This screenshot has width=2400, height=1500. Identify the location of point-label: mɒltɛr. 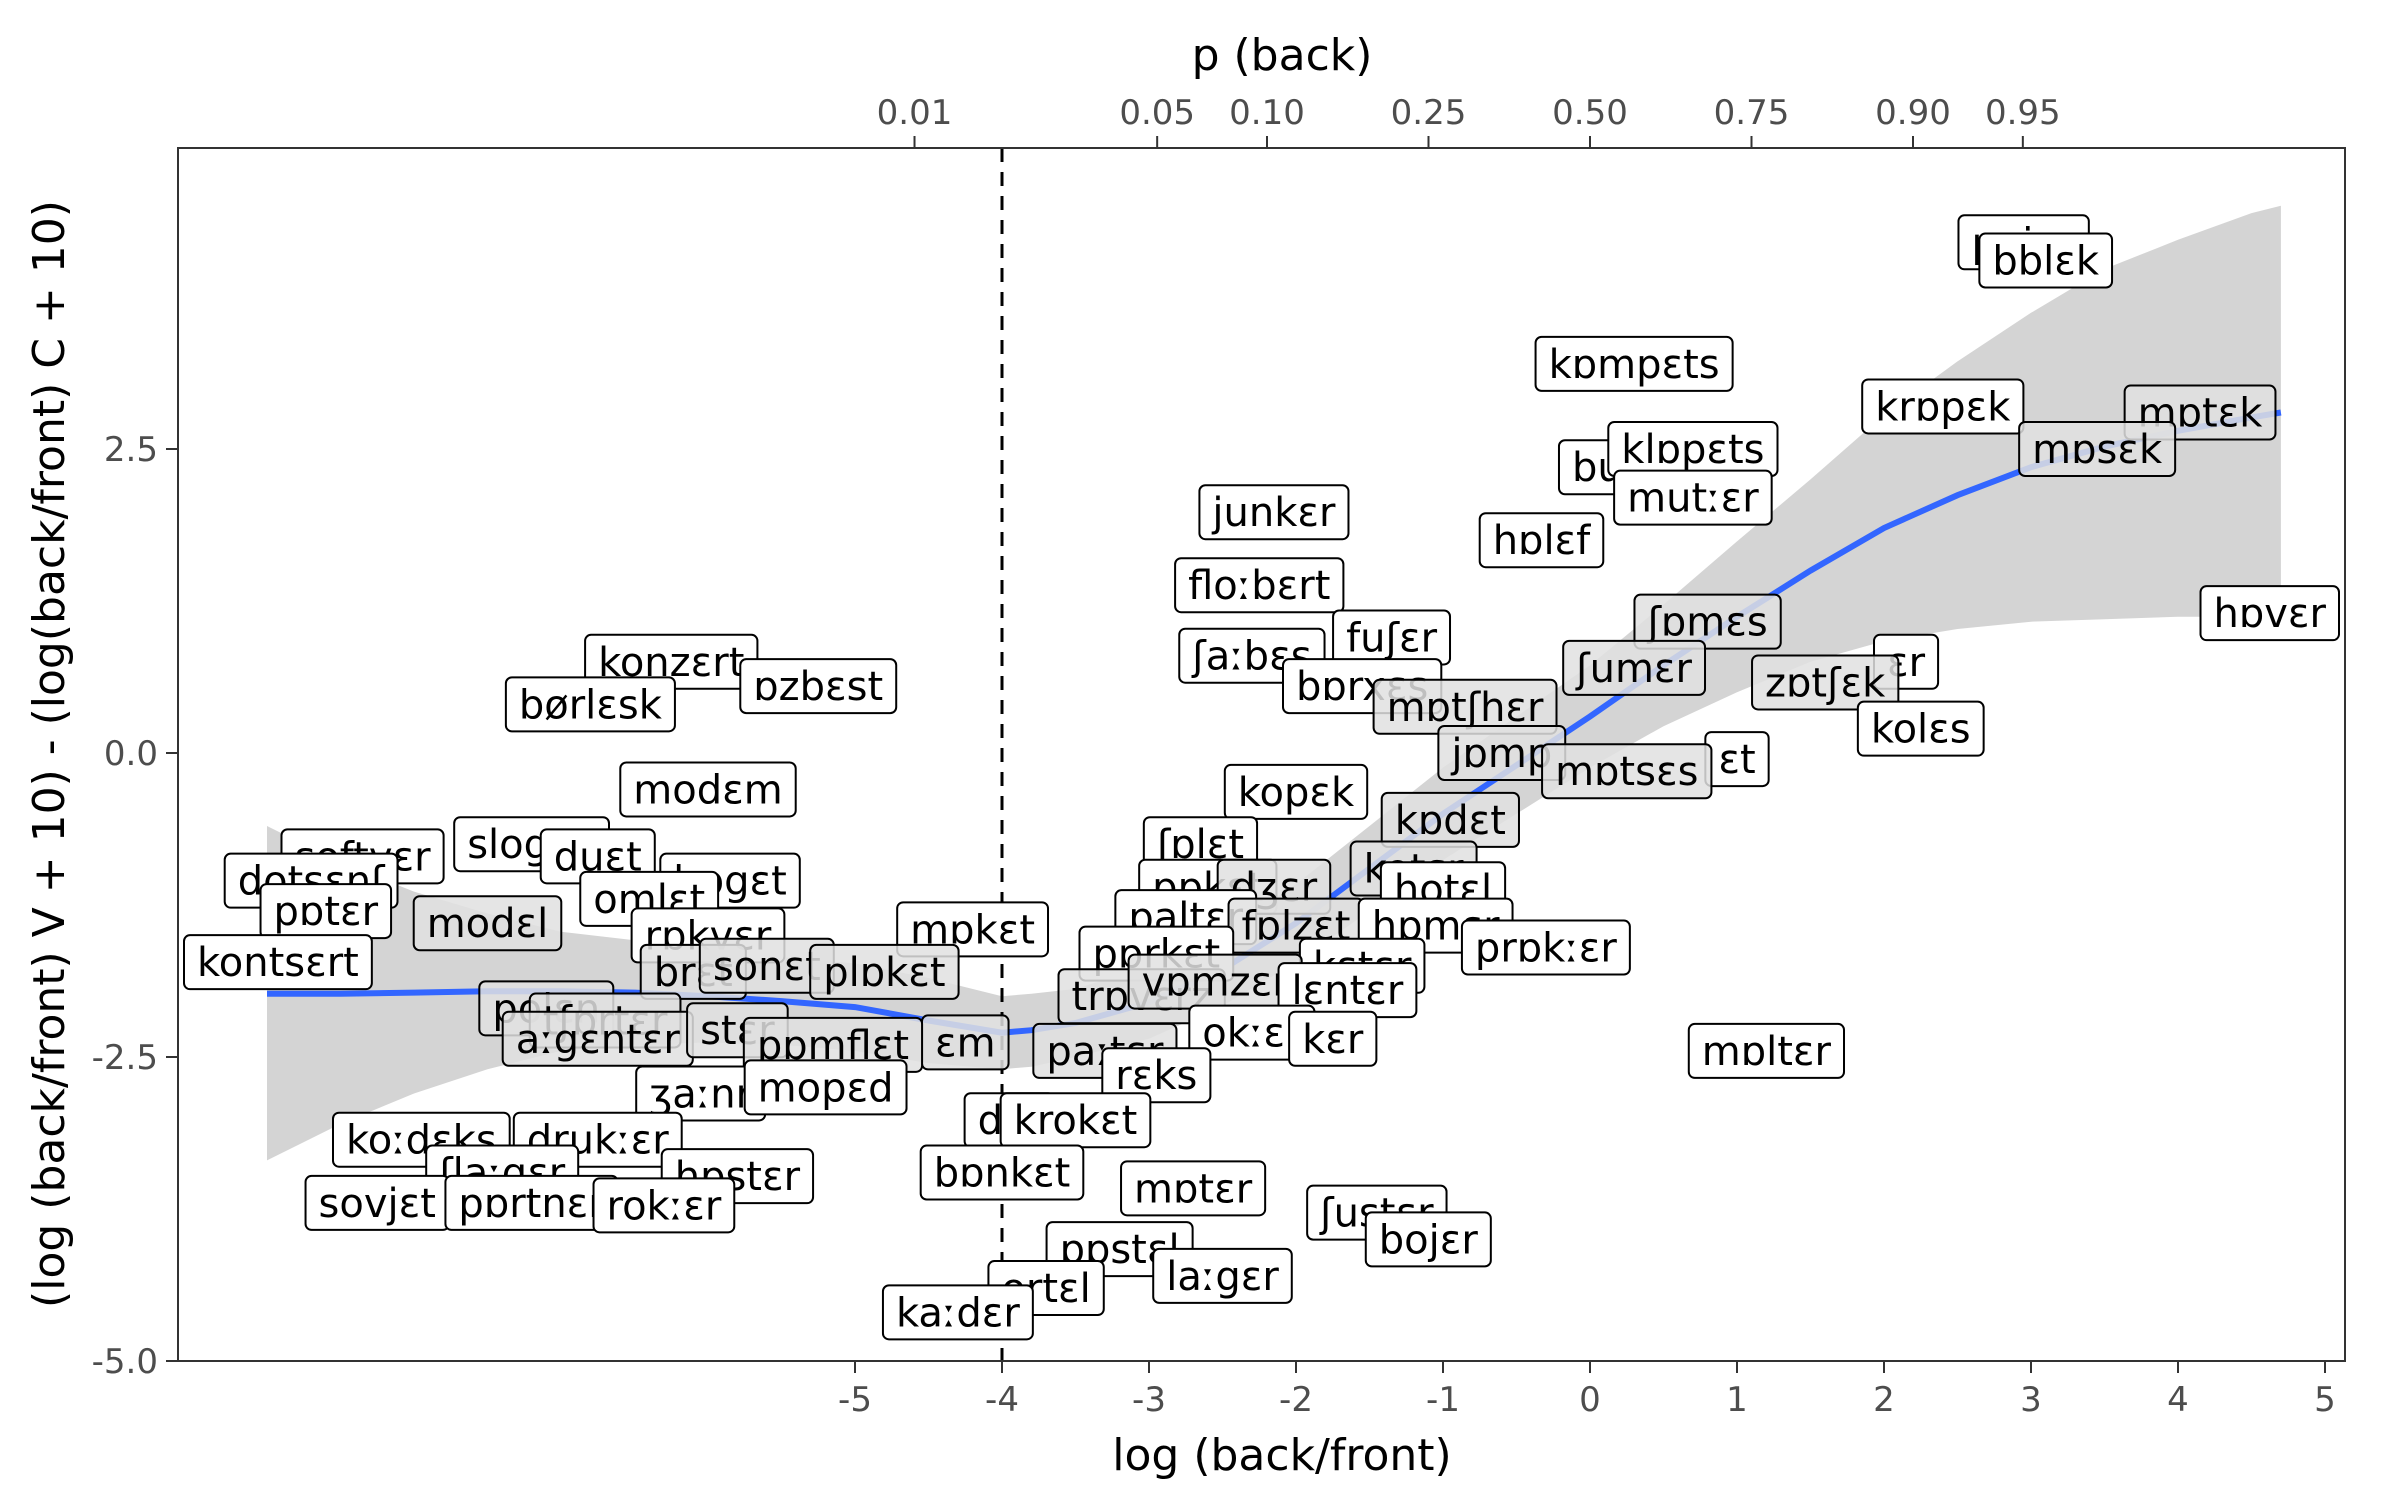
(1766, 1050).